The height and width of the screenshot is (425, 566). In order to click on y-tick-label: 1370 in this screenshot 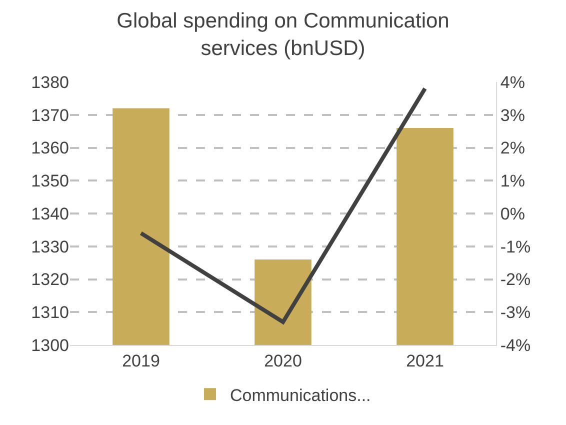, I will do `click(50, 115)`.